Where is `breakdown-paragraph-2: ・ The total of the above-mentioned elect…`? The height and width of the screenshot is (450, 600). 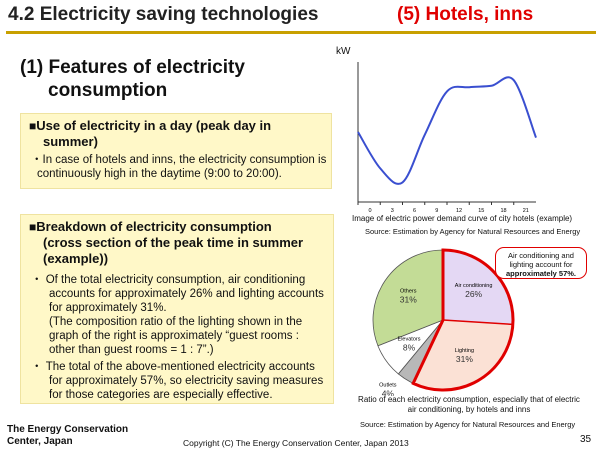 breakdown-paragraph-2: ・ The total of the above-mentioned elect… is located at coordinates (180, 381).